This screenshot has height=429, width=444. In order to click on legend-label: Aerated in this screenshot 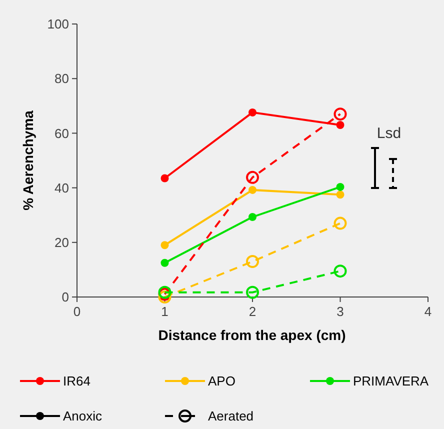, I will do `click(231, 416)`.